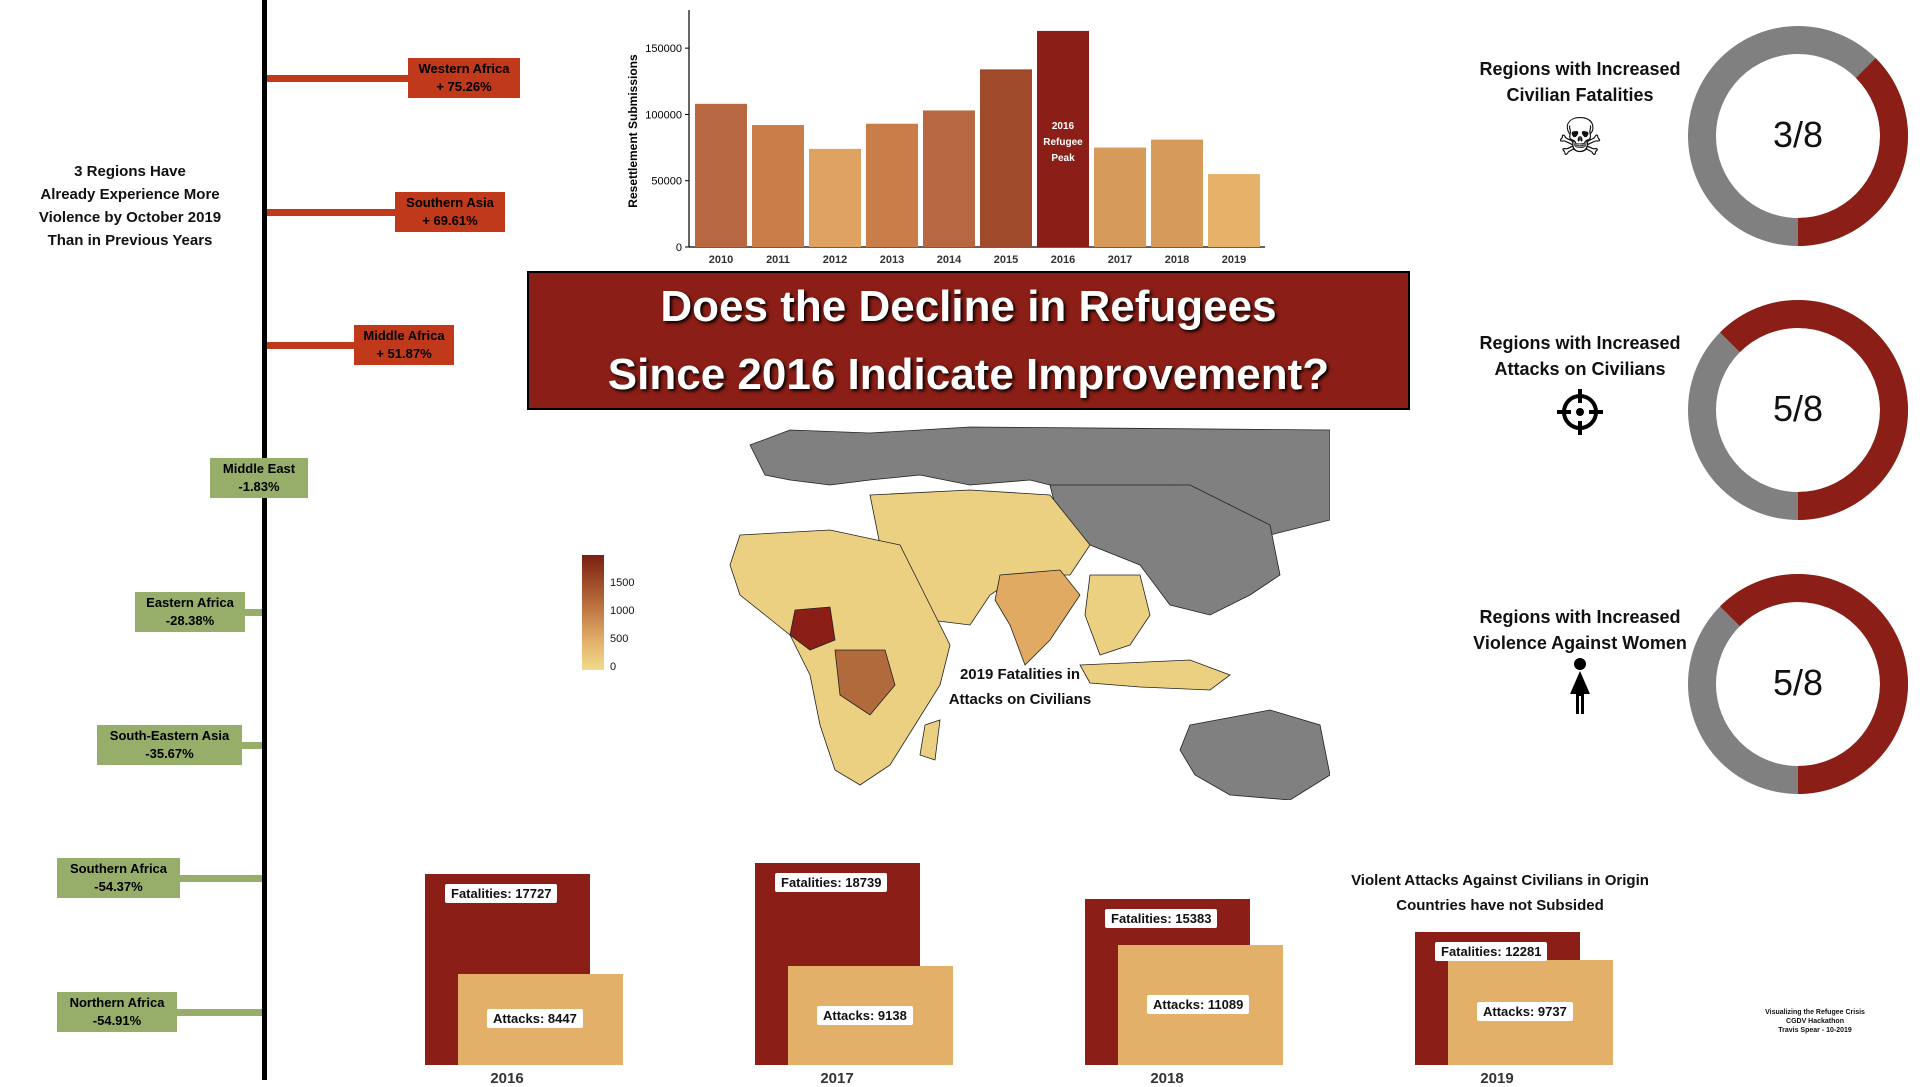 This screenshot has height=1087, width=1920. I want to click on map-region-se-asia, so click(1117, 615).